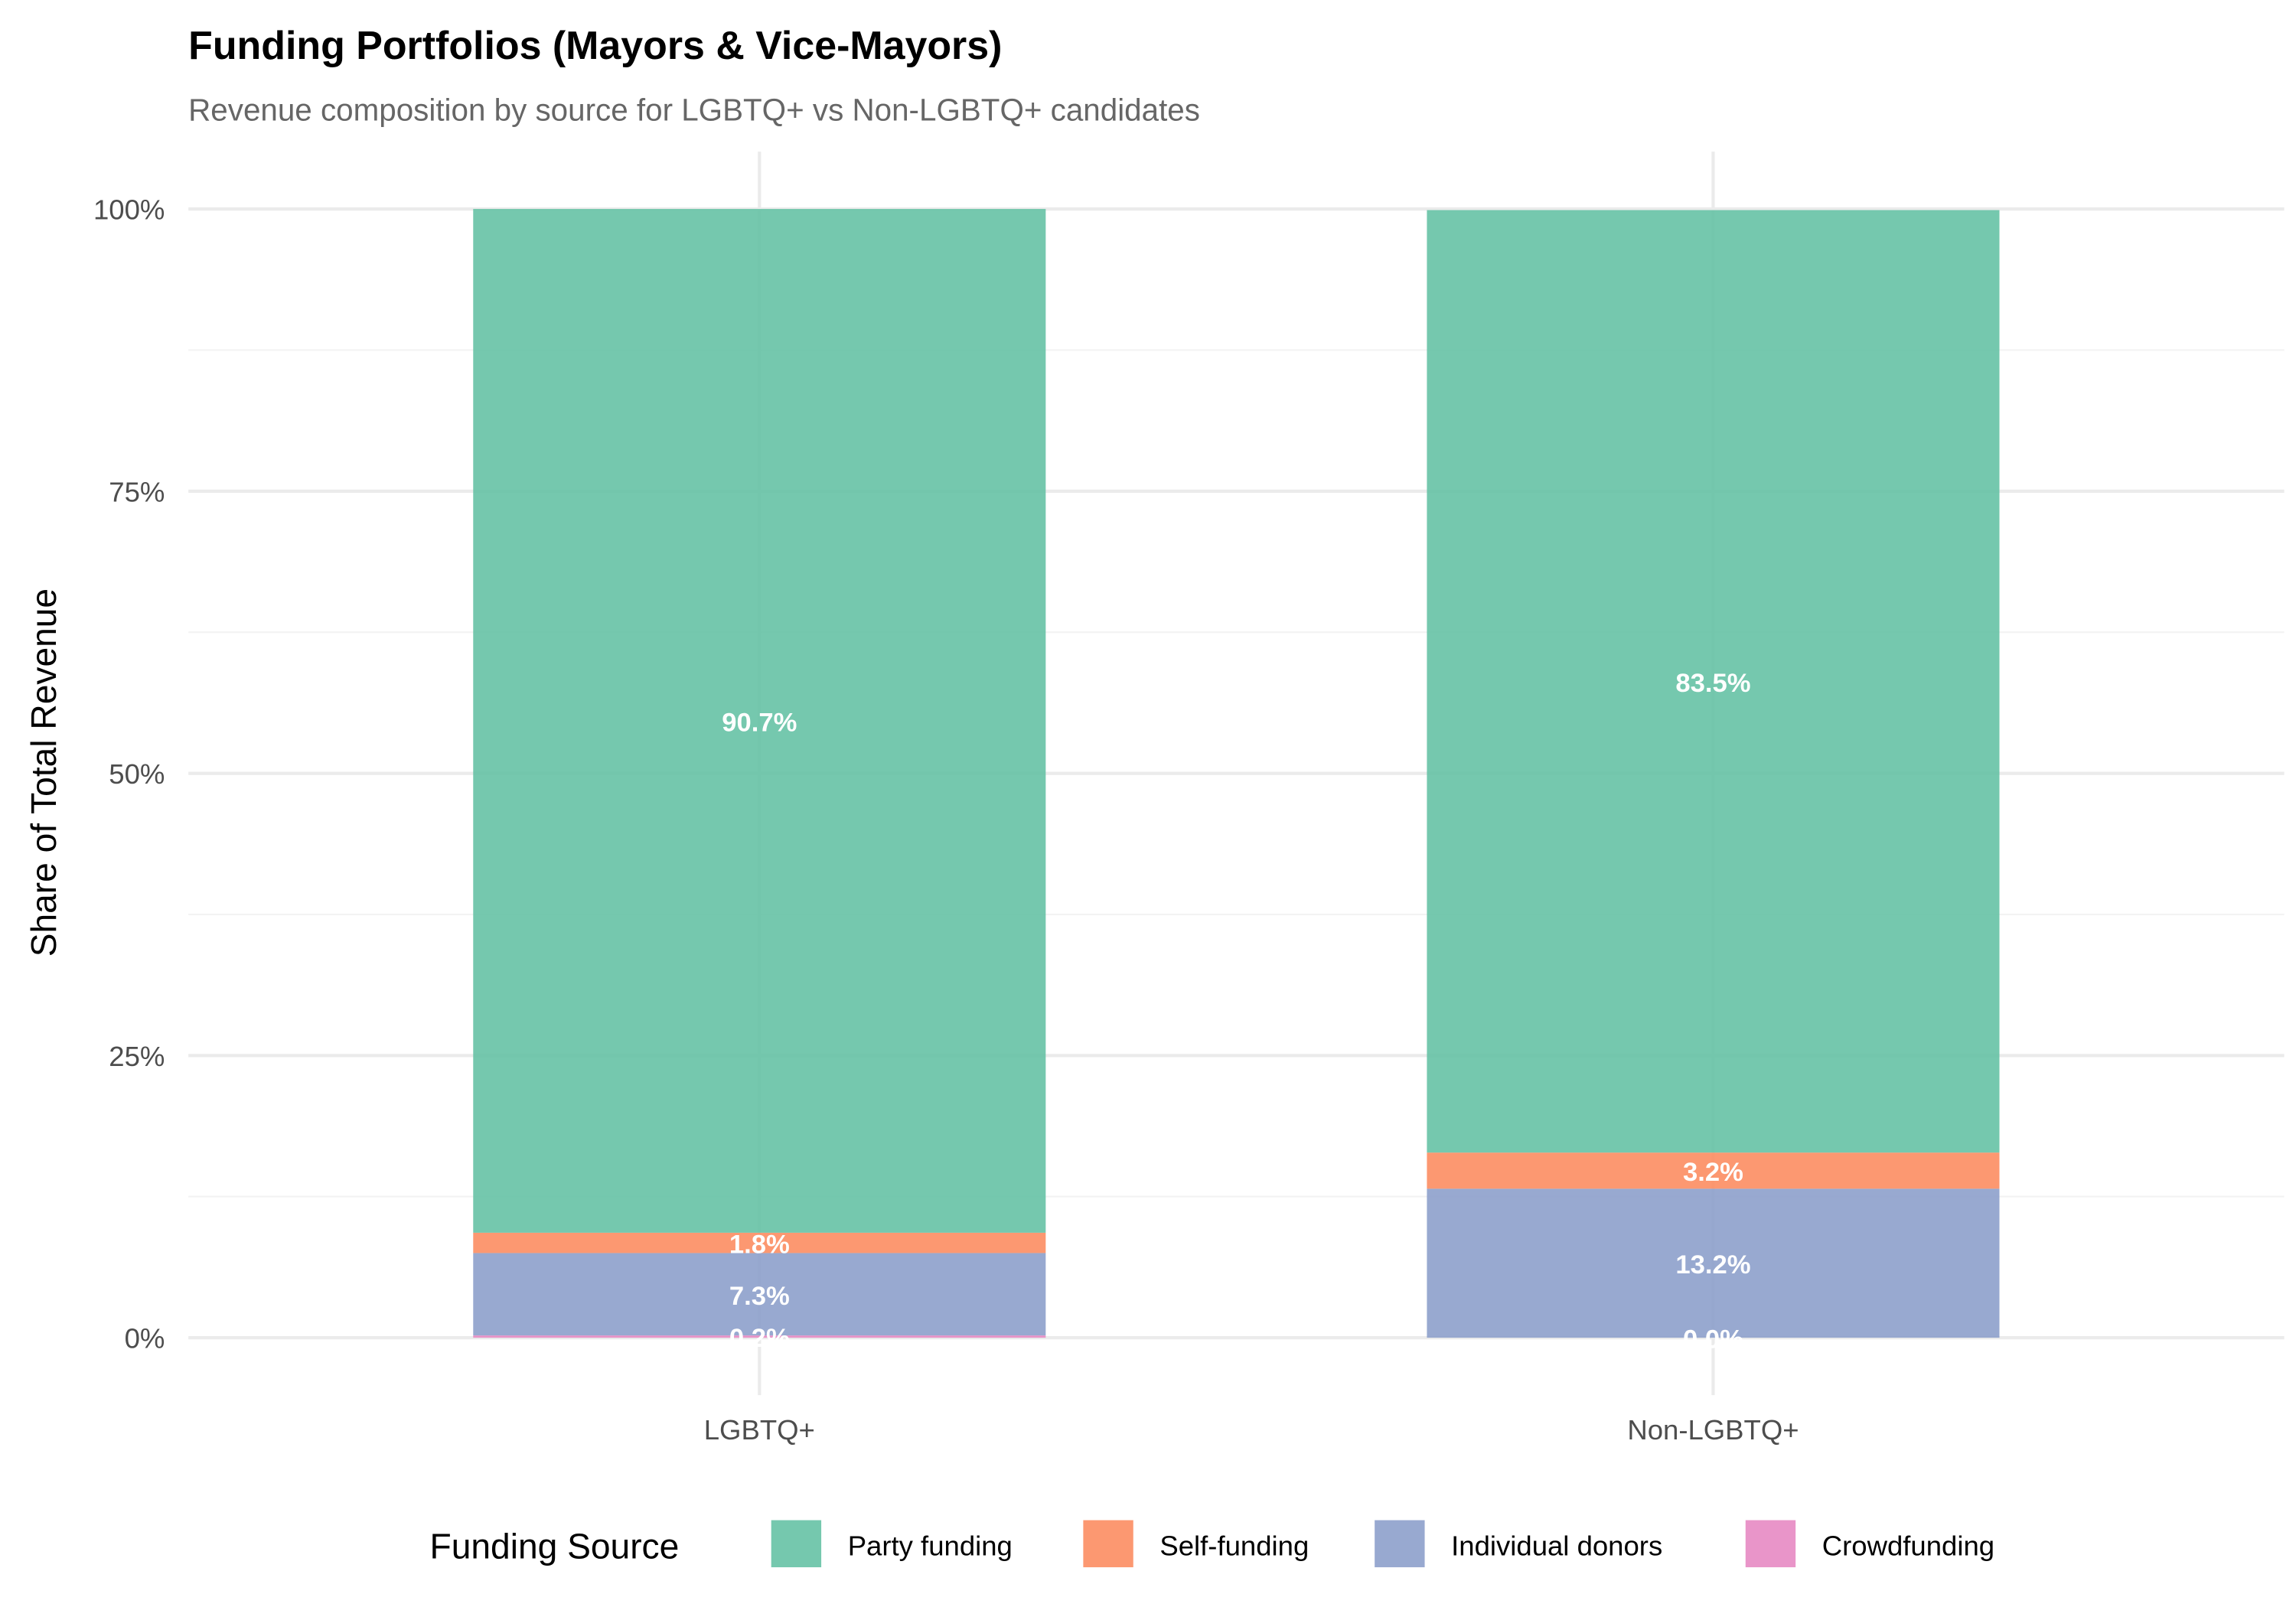 The image size is (2296, 1607). Describe the element at coordinates (145, 1338) in the screenshot. I see `y-tick-label: 0%` at that location.